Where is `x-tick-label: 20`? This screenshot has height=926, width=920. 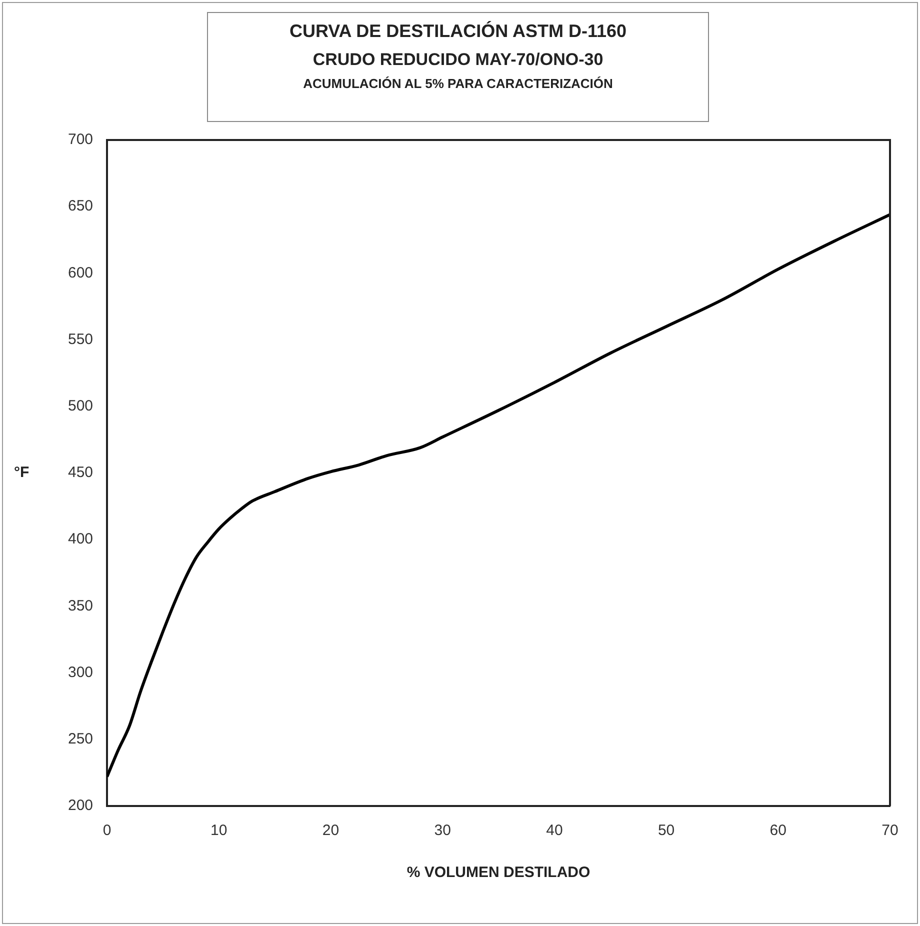 x-tick-label: 20 is located at coordinates (331, 831).